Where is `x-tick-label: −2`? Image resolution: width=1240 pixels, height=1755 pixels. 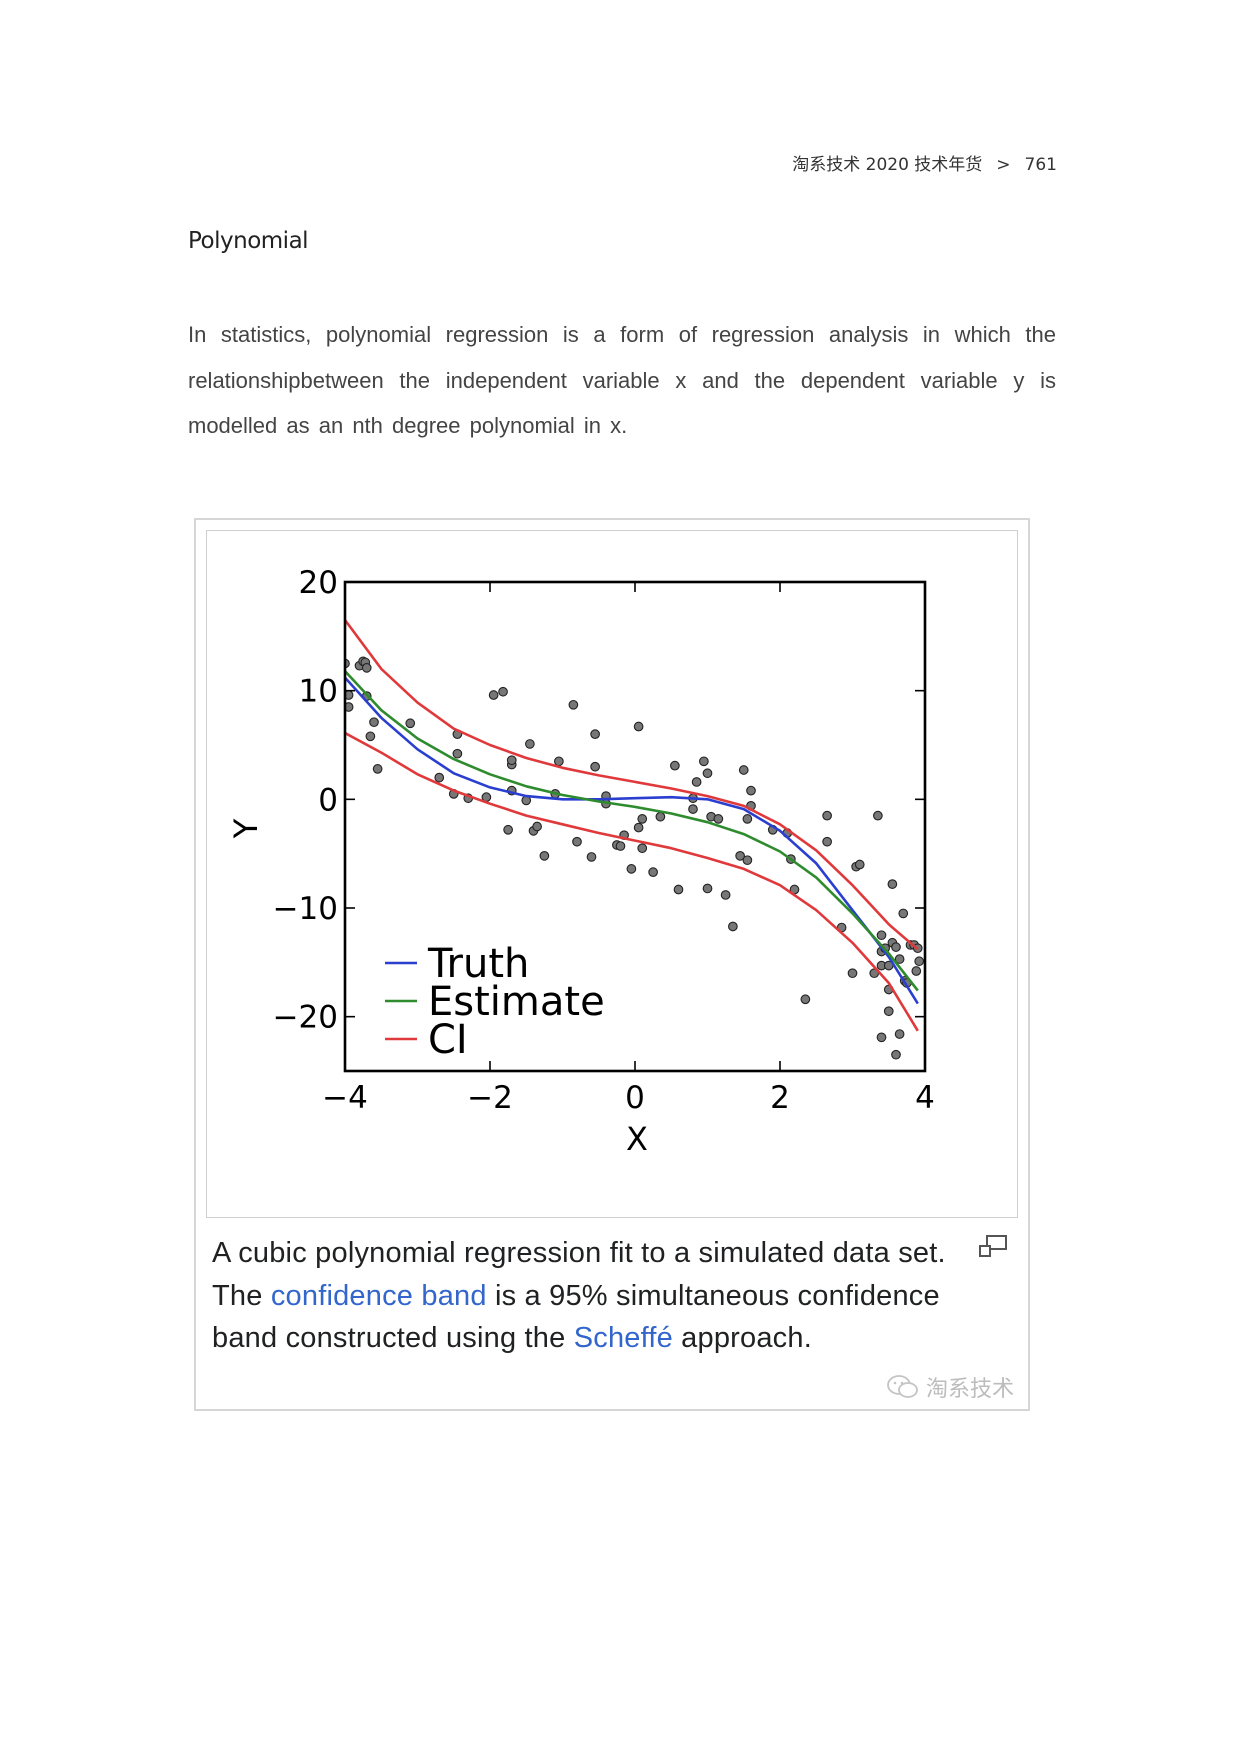 x-tick-label: −2 is located at coordinates (490, 1098).